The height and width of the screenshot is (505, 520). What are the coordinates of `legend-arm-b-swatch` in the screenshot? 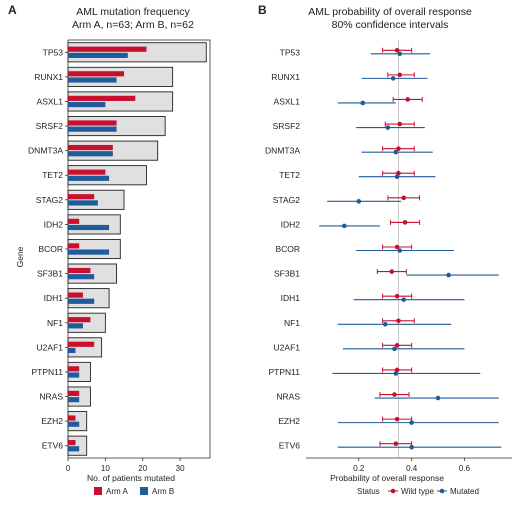 It's located at (144, 491).